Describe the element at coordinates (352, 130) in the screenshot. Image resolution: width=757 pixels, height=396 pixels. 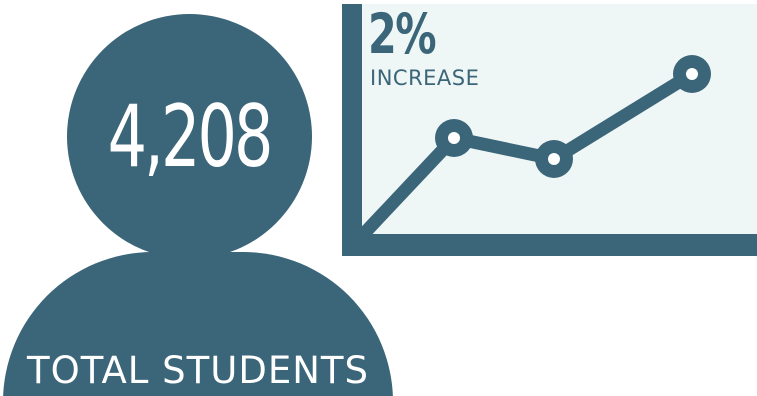
I see `chart-y-axis` at that location.